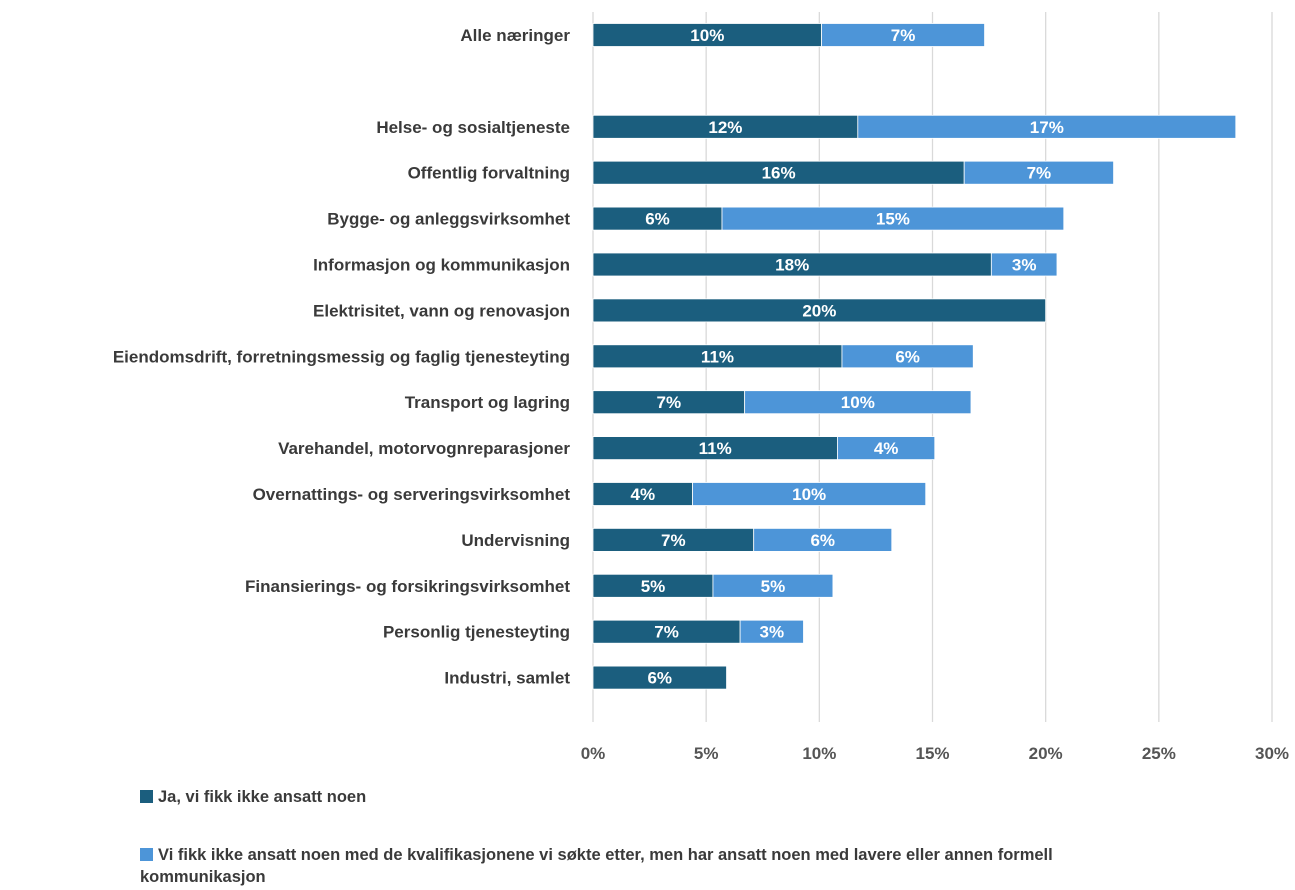  Describe the element at coordinates (262, 797) in the screenshot. I see `legend-label-series-1: Ja, vi fikk ikke ansatt noen` at that location.